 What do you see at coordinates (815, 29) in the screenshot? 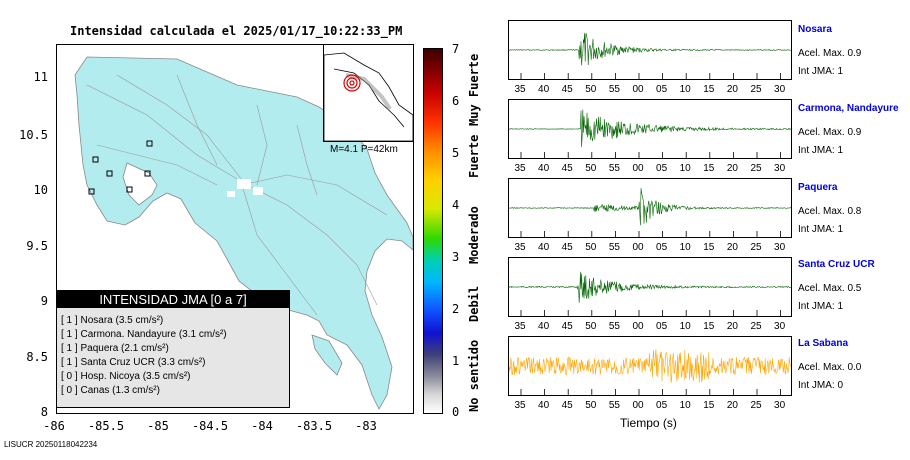
I see `station-name: Nosara` at bounding box center [815, 29].